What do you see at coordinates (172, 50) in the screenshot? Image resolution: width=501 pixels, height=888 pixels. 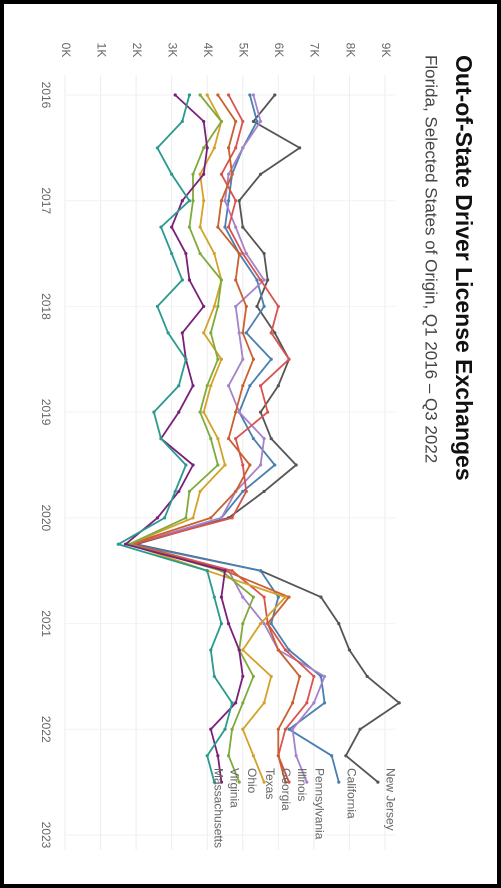 I see `y-tick-label: 3K` at bounding box center [172, 50].